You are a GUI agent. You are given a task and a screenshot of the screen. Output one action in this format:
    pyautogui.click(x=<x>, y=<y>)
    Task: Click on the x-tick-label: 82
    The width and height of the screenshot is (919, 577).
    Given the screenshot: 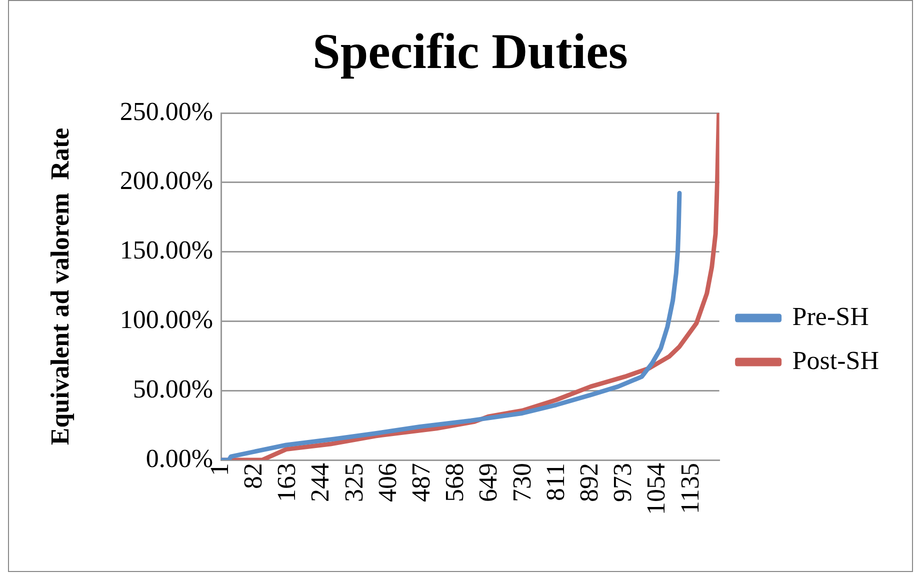 What is the action you would take?
    pyautogui.click(x=253, y=476)
    